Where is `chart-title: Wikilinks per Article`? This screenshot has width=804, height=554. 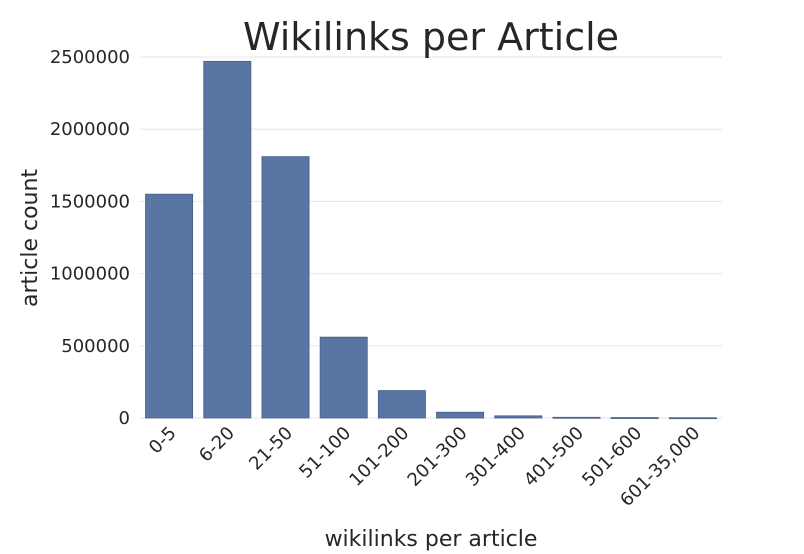
chart-title: Wikilinks per Article is located at coordinates (431, 37).